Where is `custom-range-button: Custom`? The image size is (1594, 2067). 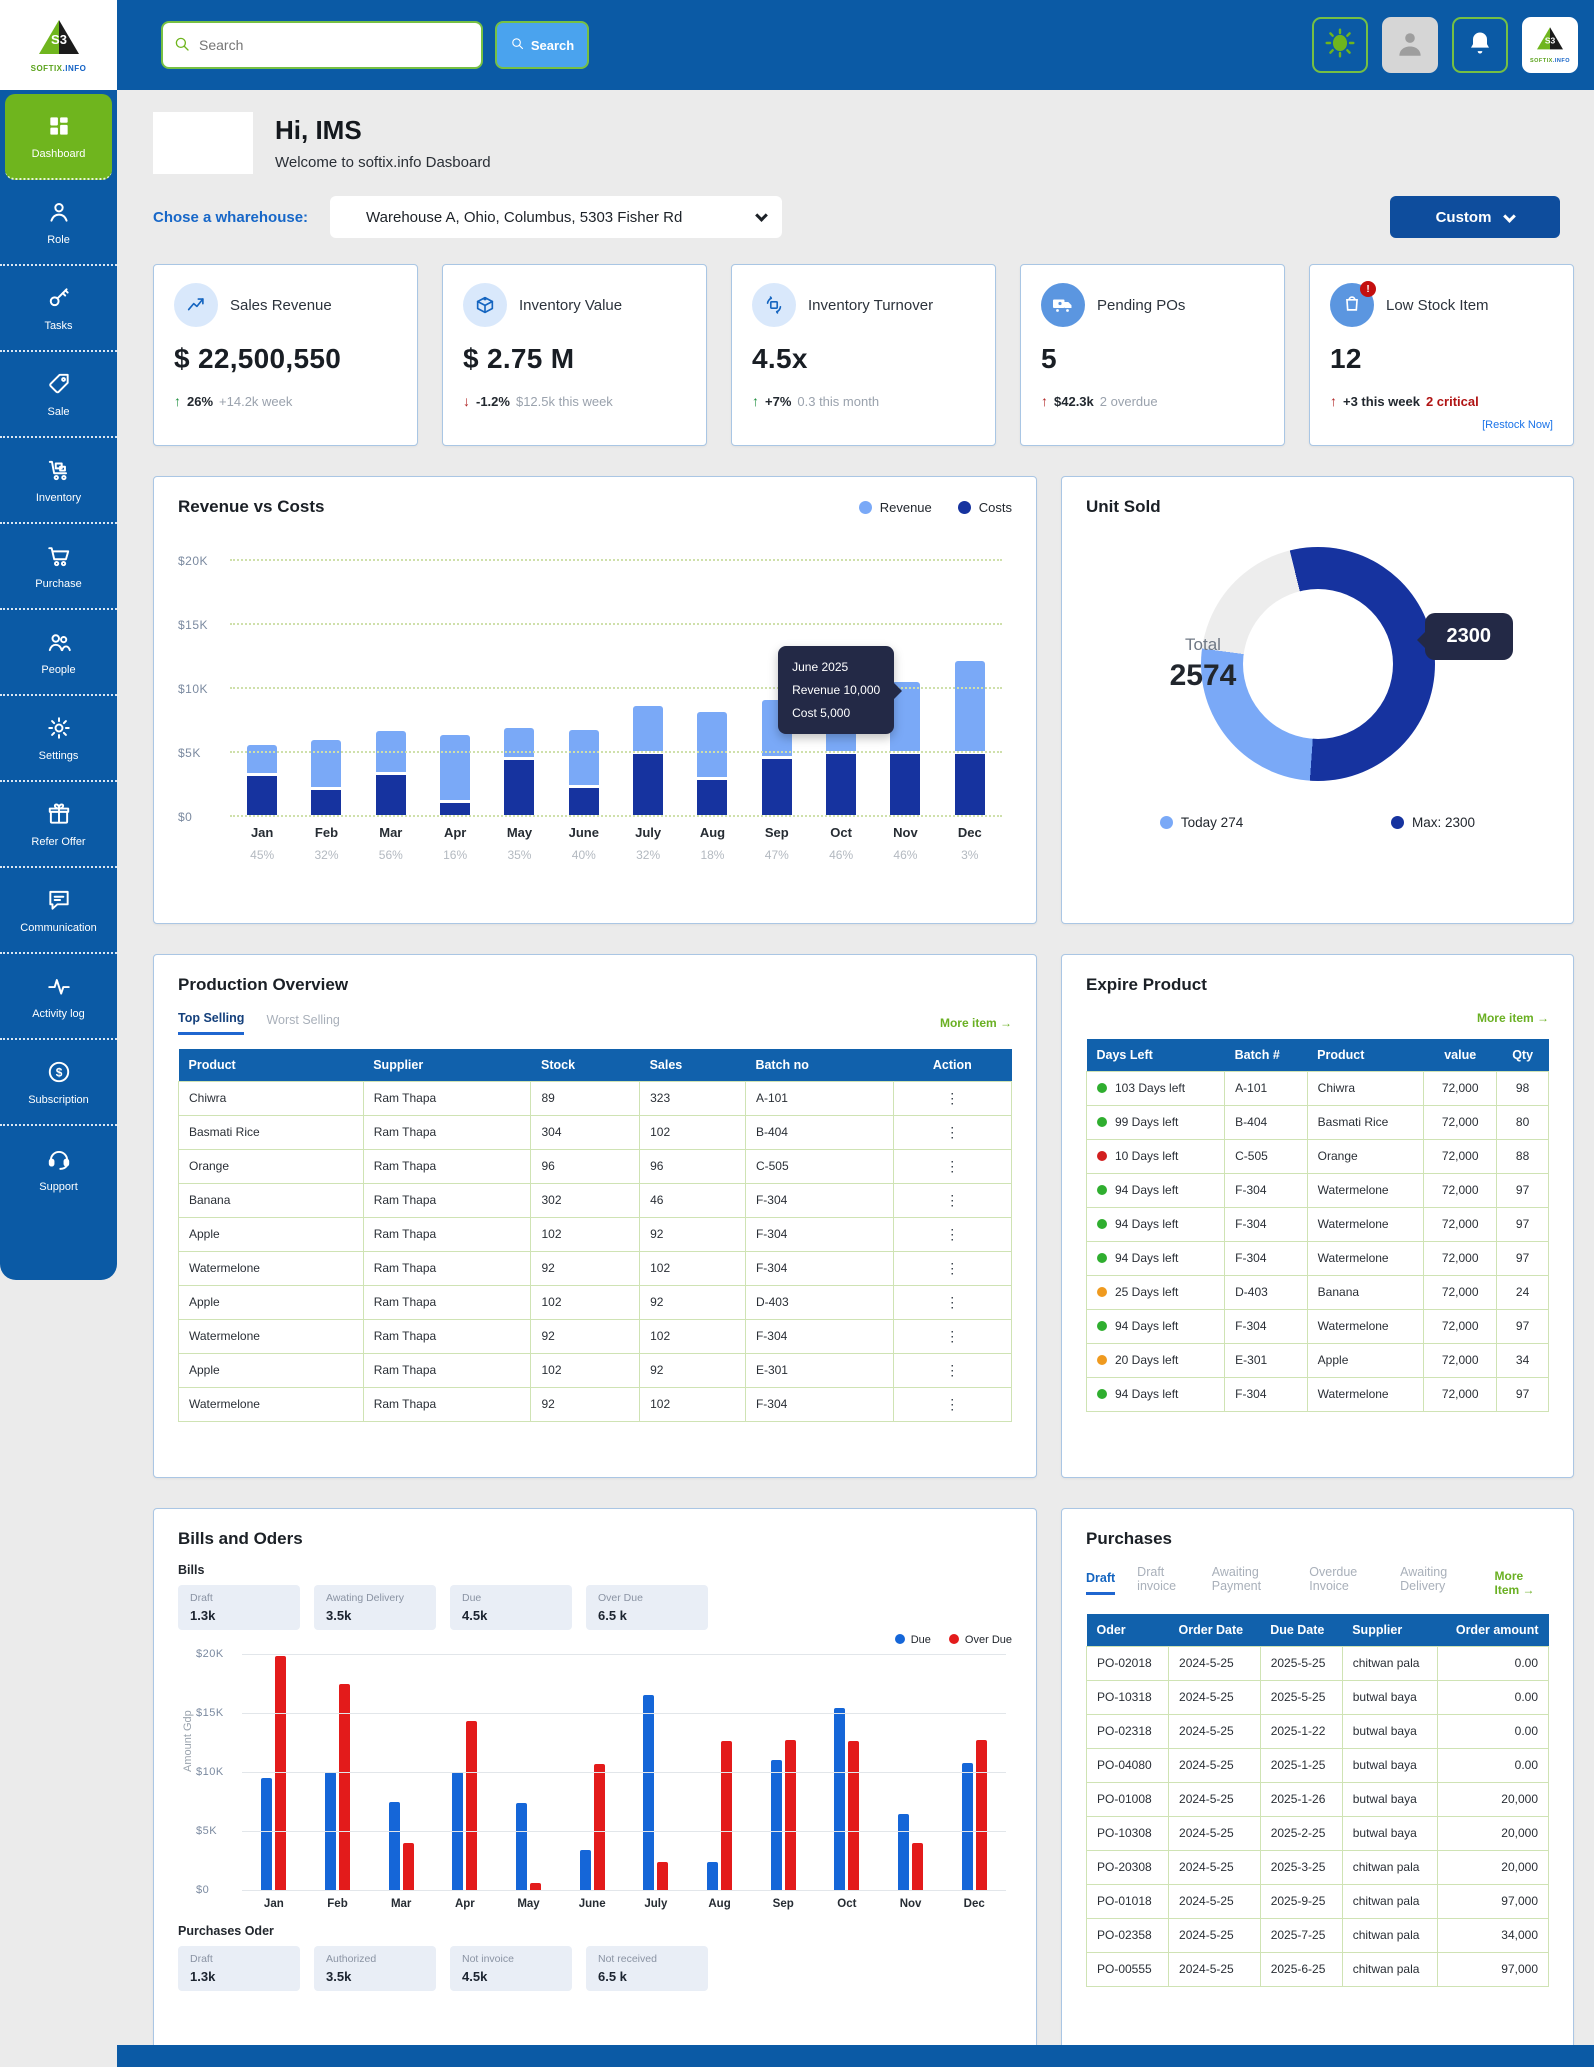 custom-range-button: Custom is located at coordinates (1475, 217).